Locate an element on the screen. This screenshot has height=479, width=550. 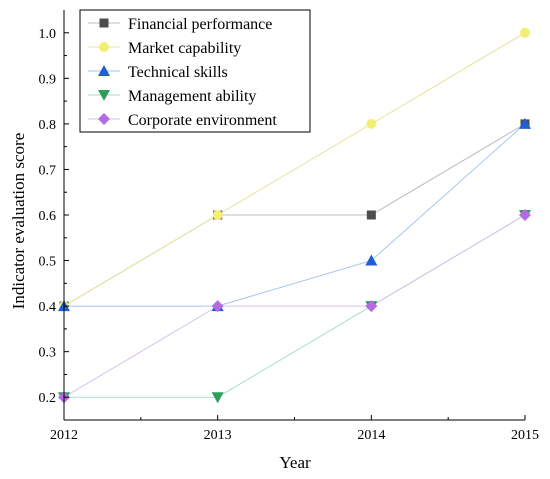
legend-label-4: Management ability is located at coordinates (192, 96).